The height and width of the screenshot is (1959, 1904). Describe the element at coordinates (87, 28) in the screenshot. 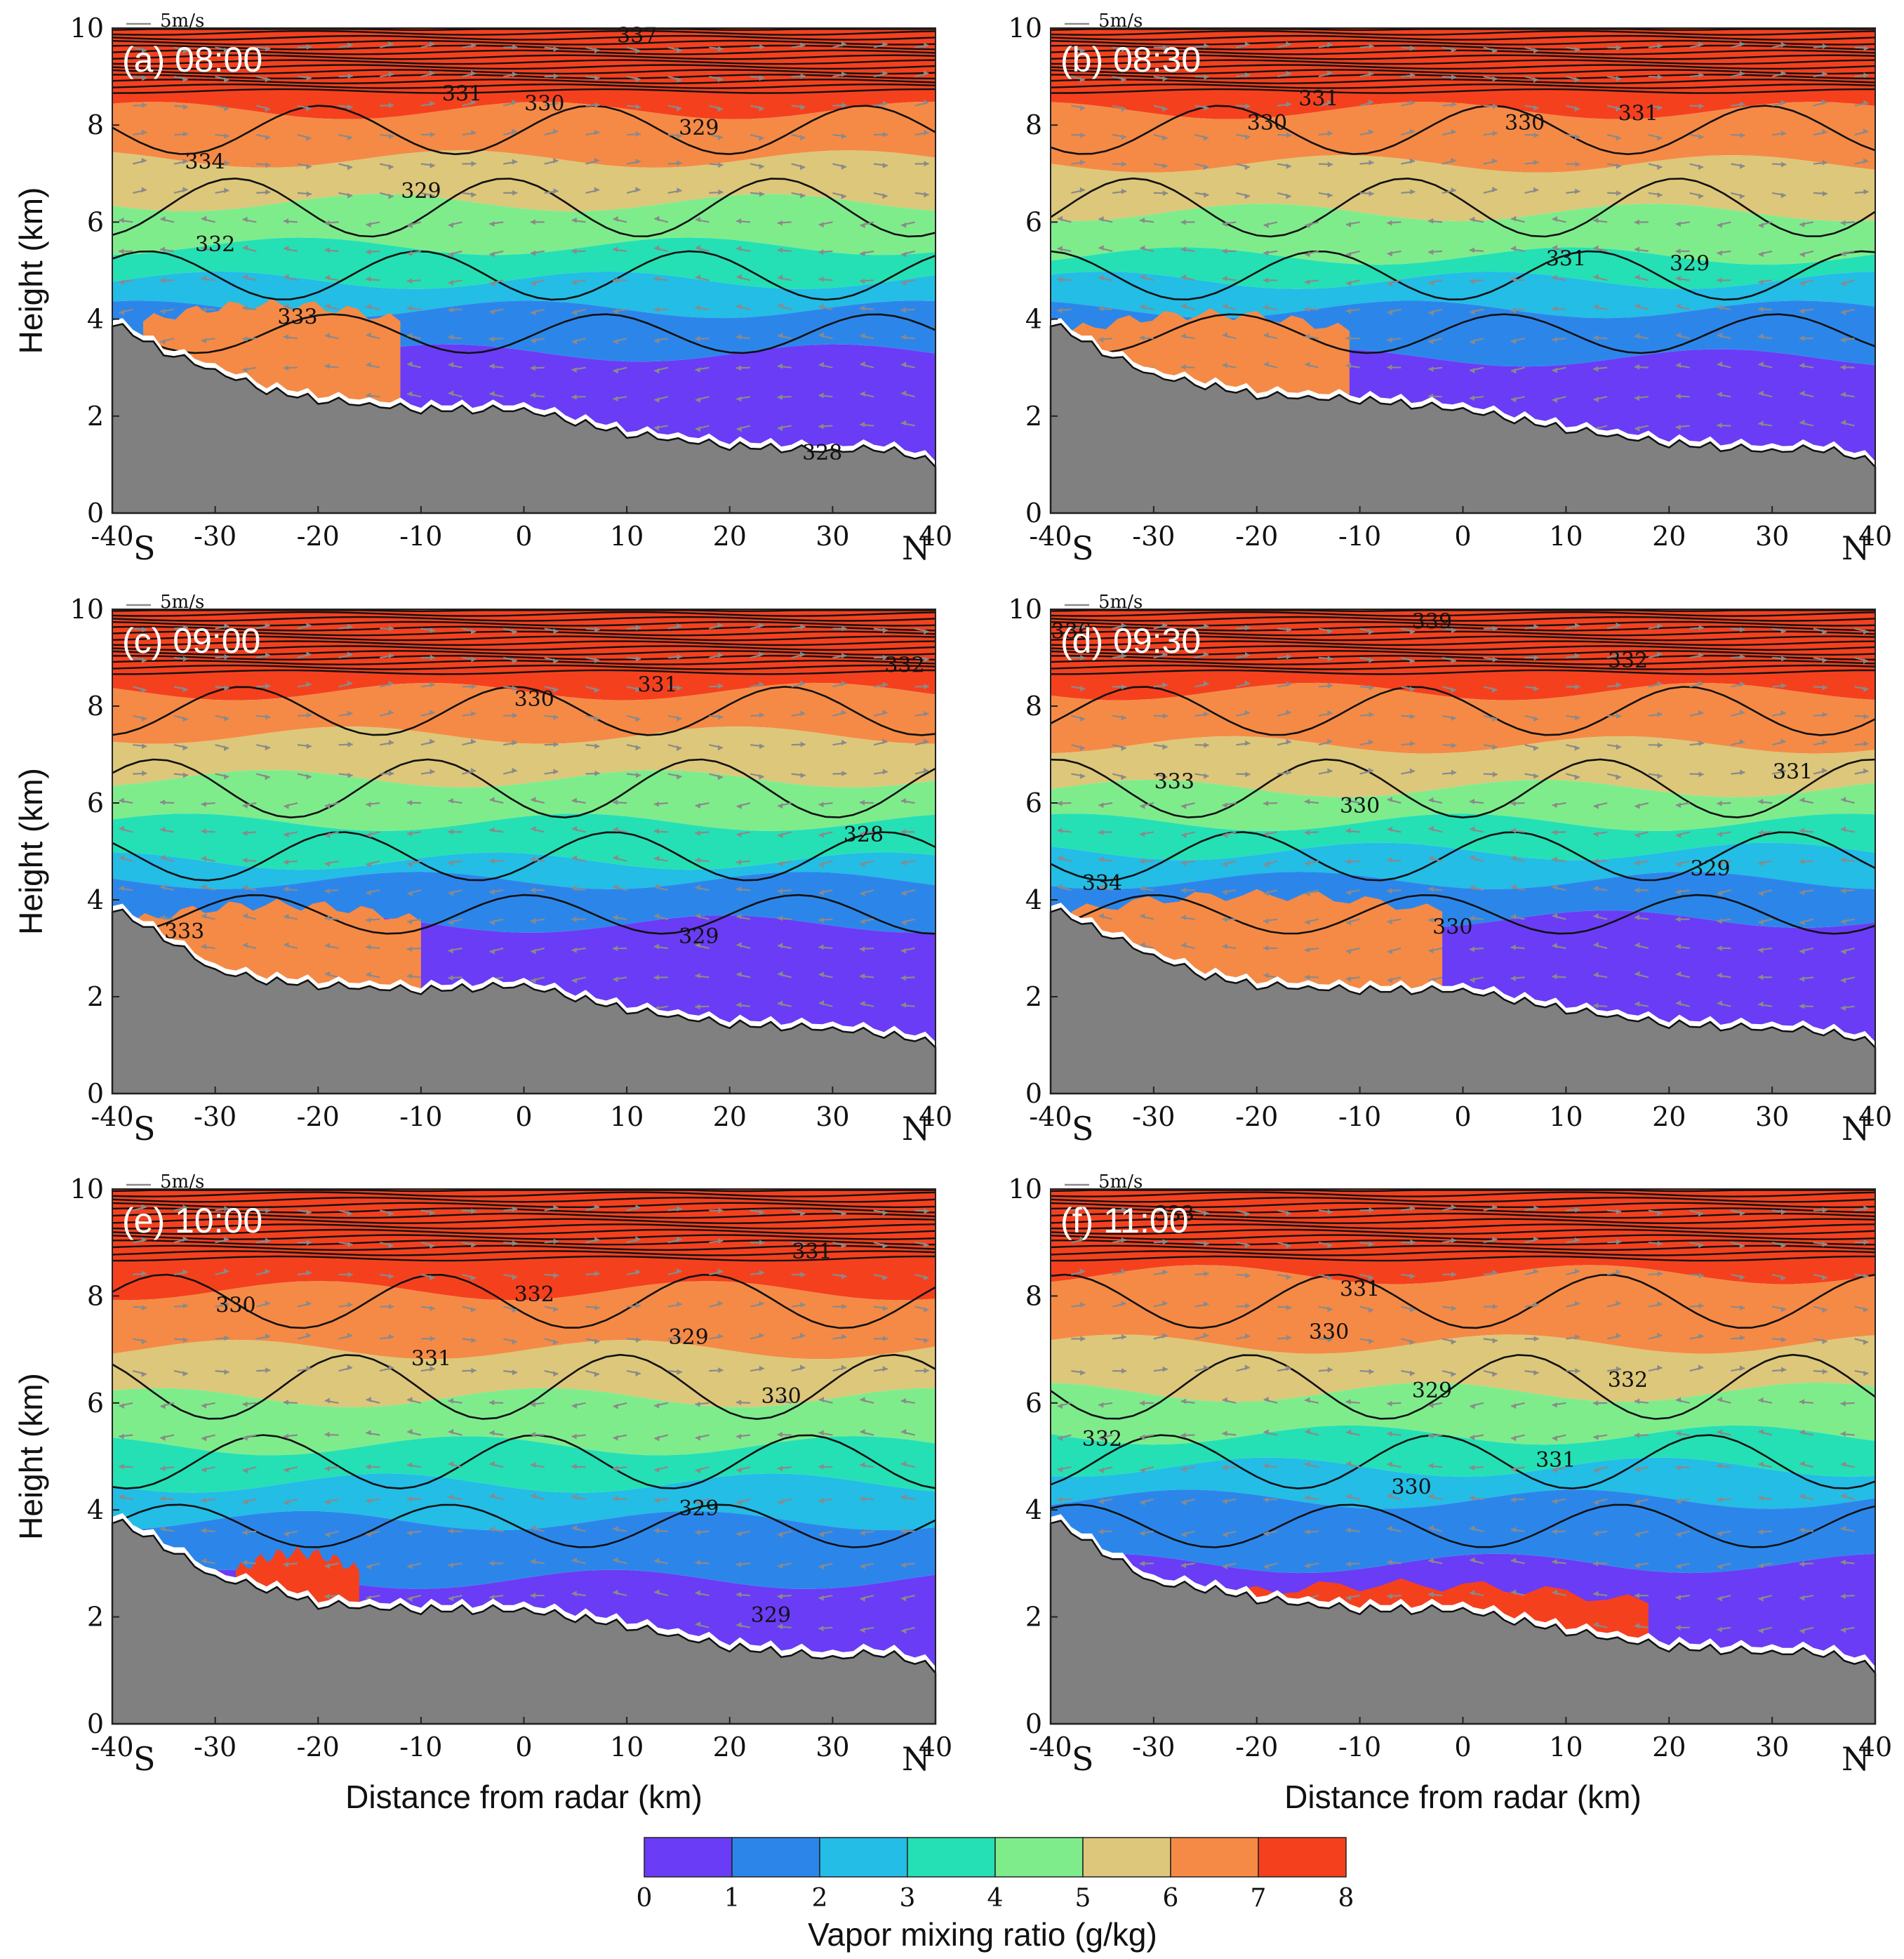

I see `y-tick-label: 10` at that location.